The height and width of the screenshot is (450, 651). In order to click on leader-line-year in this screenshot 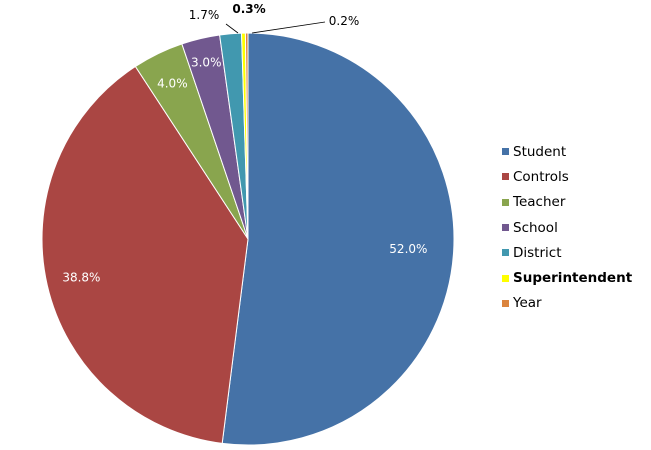, I will do `click(288, 27)`.